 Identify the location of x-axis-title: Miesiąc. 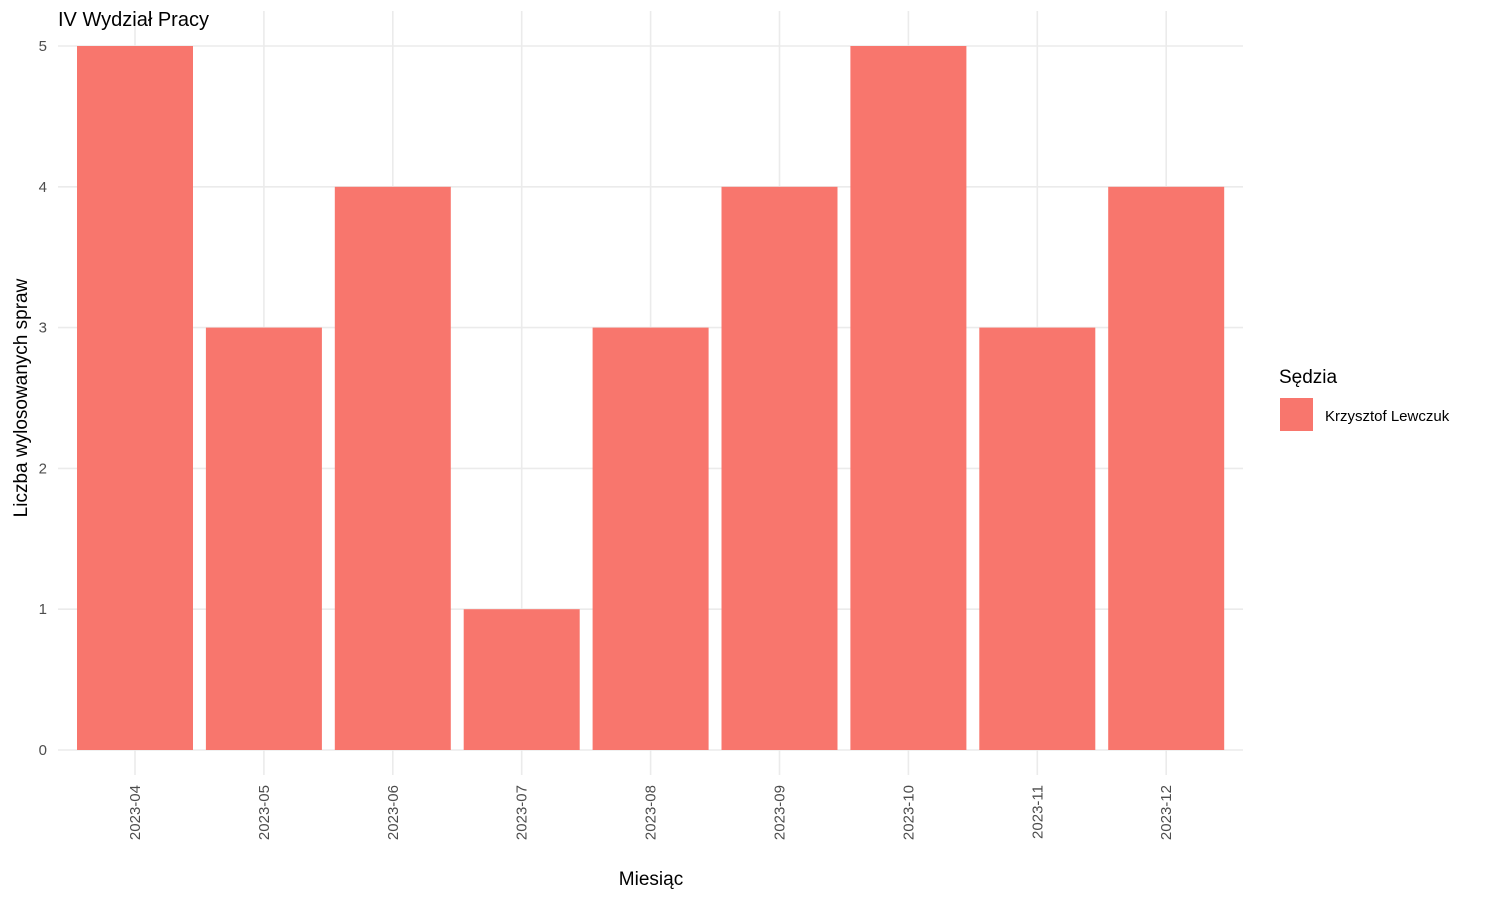
(651, 879).